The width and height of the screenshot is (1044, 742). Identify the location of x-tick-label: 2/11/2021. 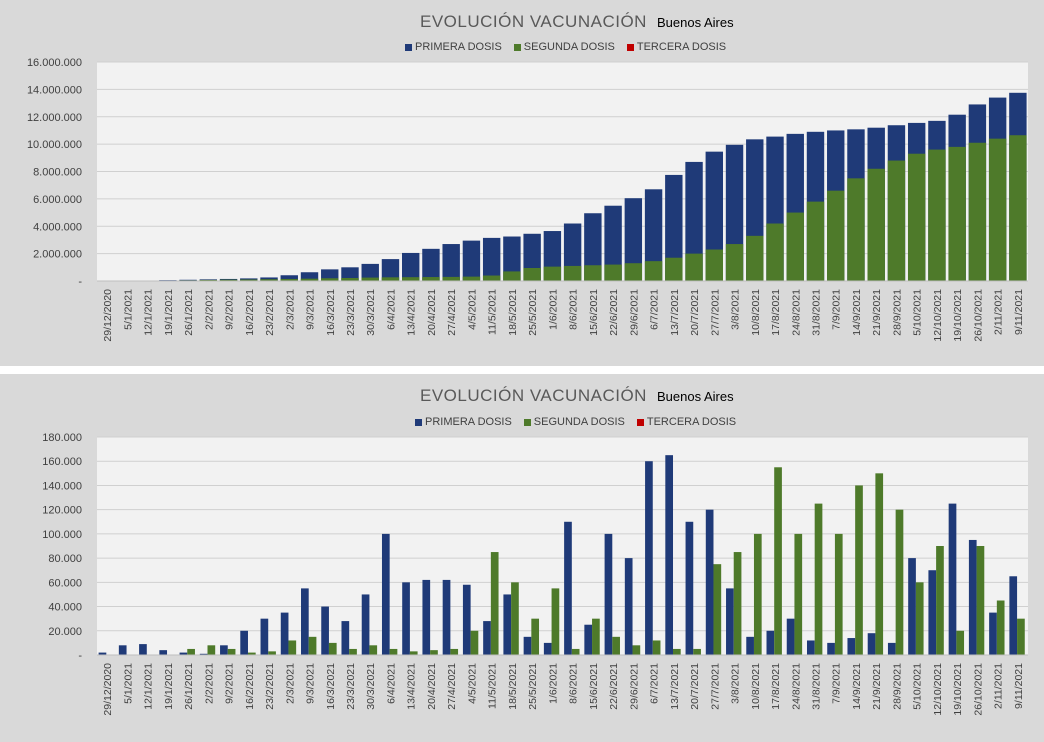
(999, 312).